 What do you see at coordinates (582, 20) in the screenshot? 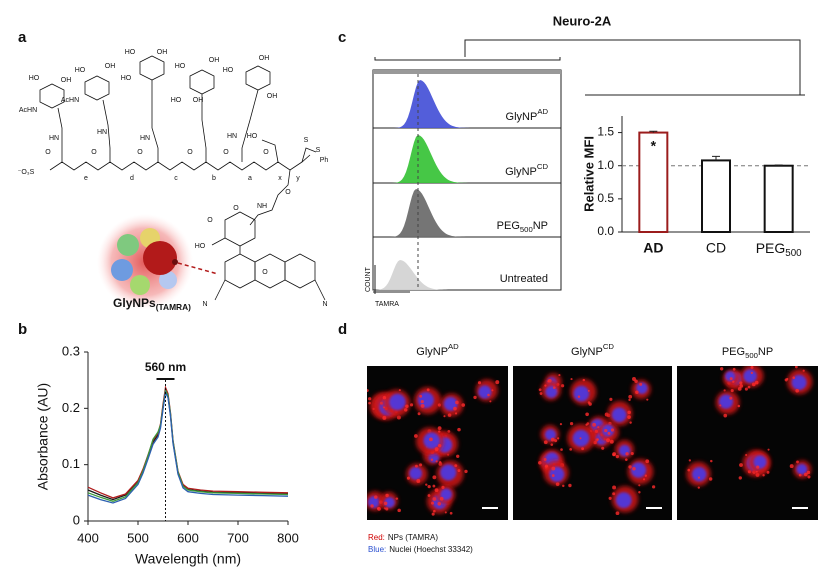
I see `flow-title: Neuro-2A` at bounding box center [582, 20].